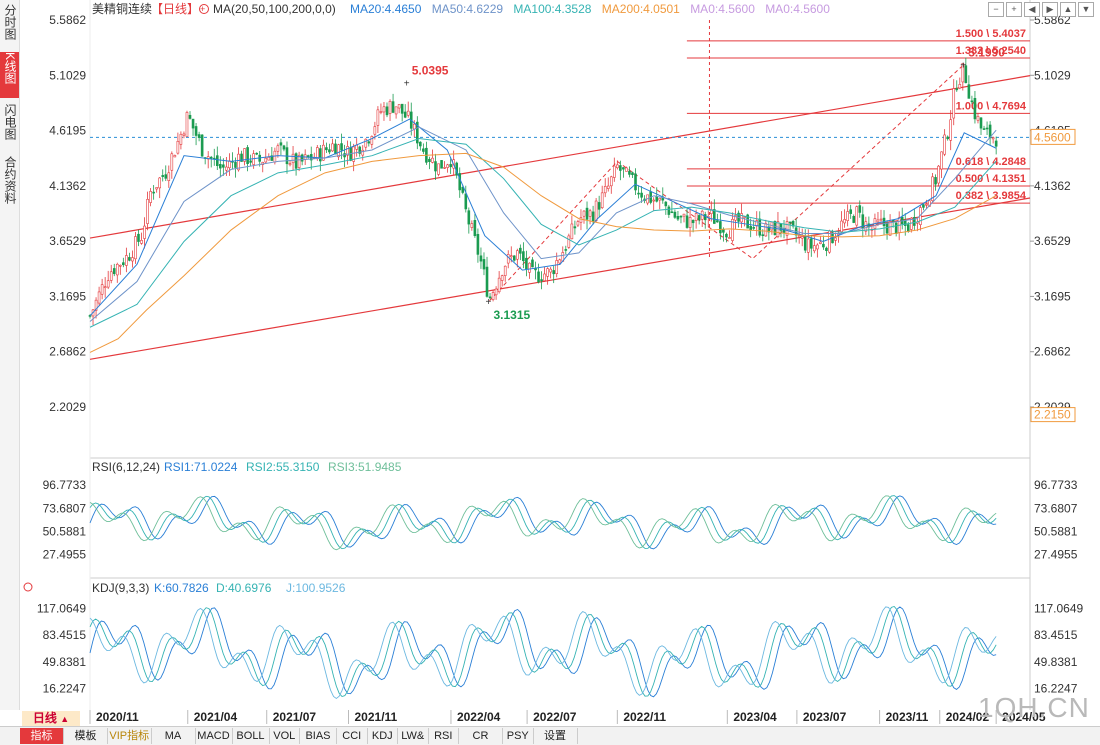  Describe the element at coordinates (444, 736) in the screenshot. I see `indicator-tab-11: RSI` at that location.